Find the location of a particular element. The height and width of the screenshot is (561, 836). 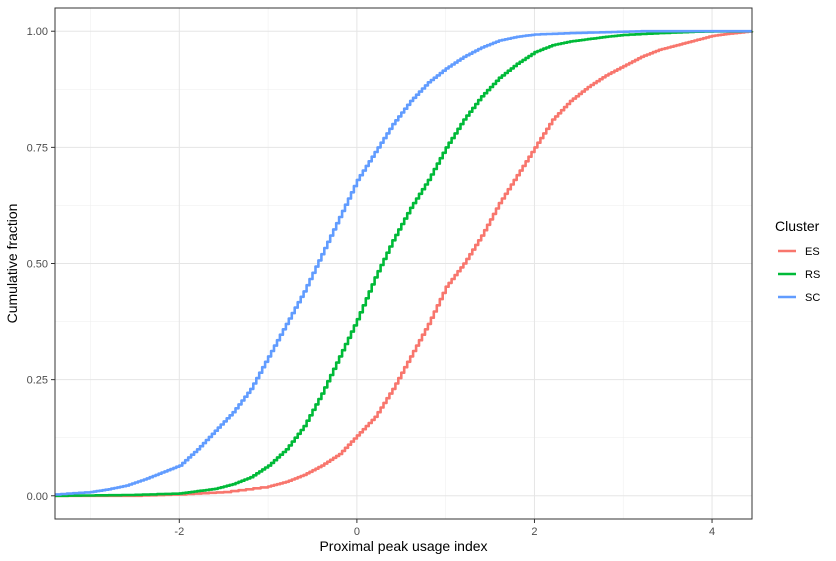

x-axis-ticks: -2 0 2 4 is located at coordinates (444, 528).